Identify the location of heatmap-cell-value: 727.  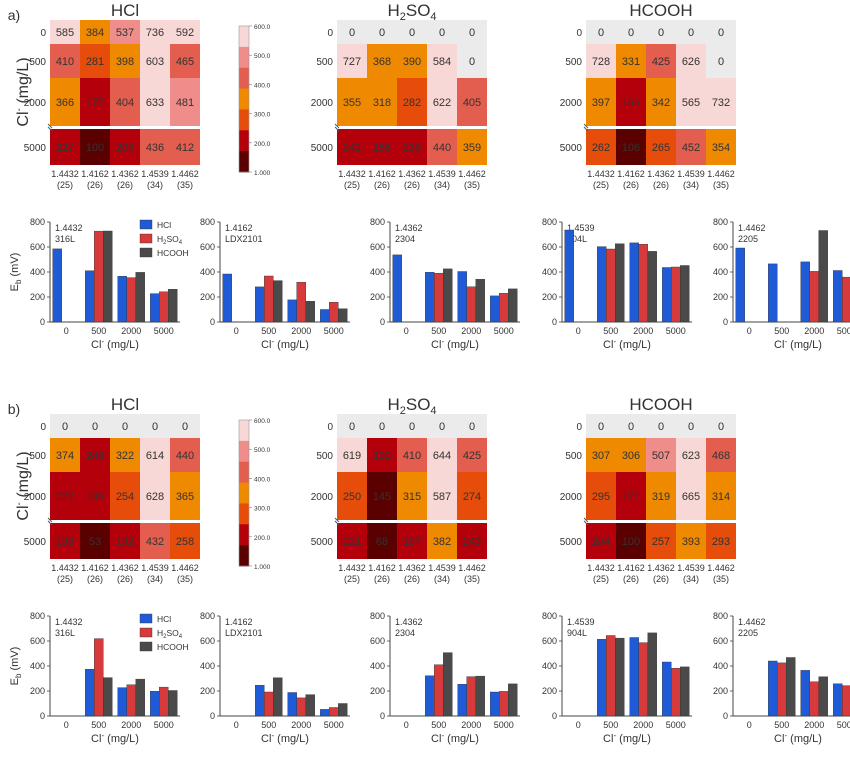
(352, 62).